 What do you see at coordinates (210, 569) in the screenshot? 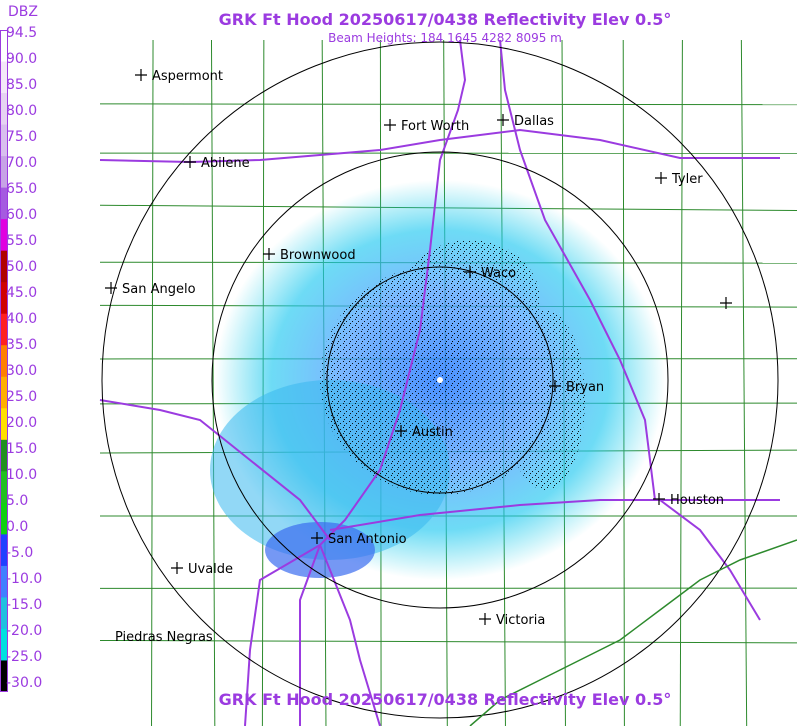
I see `city-label: Uvalde` at bounding box center [210, 569].